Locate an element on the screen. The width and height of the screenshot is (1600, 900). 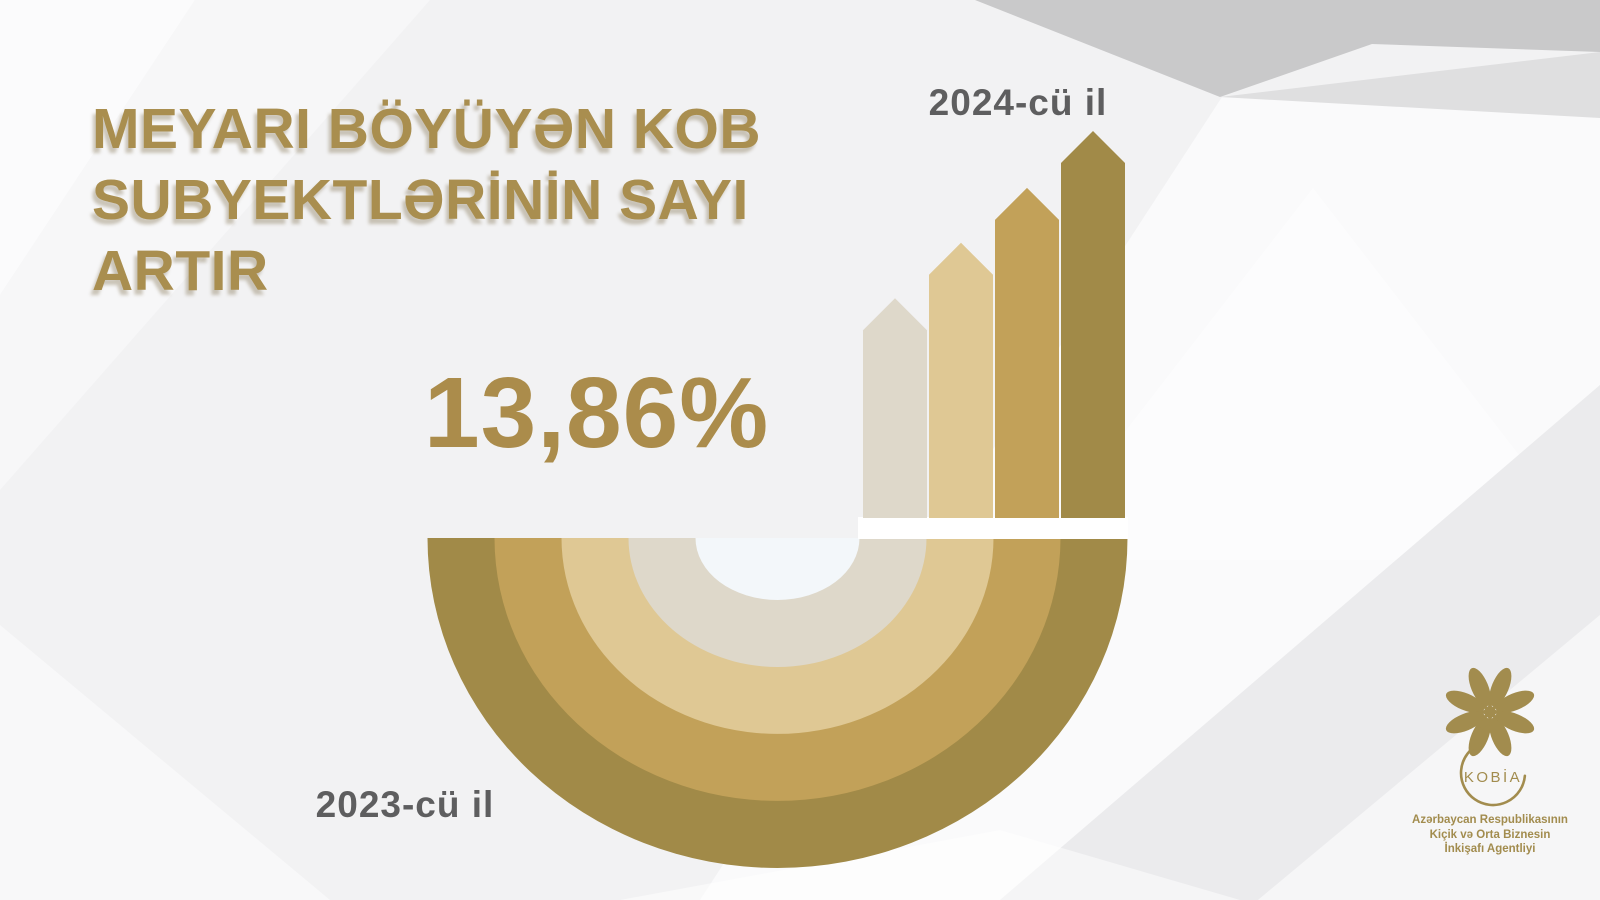
arc-center-hole is located at coordinates (777, 569).